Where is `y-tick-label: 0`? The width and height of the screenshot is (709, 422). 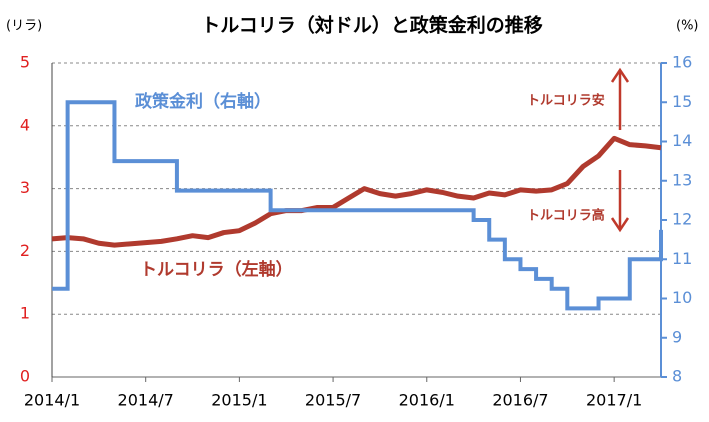
y-tick-label: 0 is located at coordinates (25, 376).